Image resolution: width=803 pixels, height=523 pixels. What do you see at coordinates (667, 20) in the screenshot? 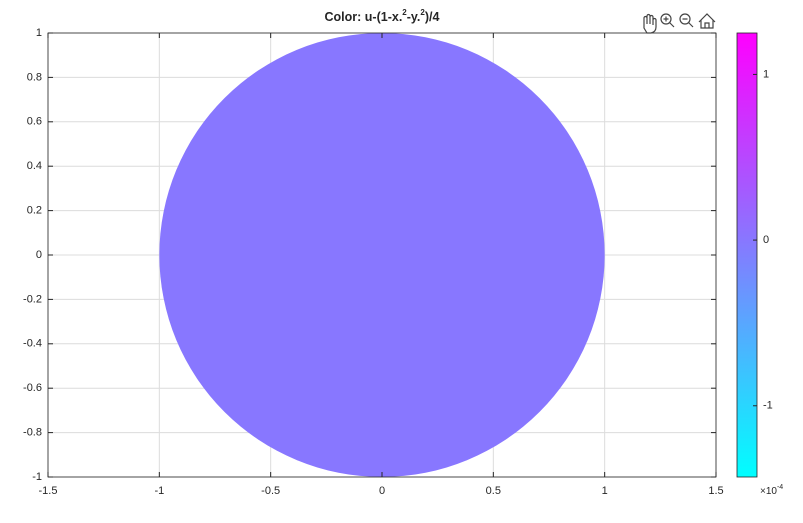
I see `zoom-in-button` at bounding box center [667, 20].